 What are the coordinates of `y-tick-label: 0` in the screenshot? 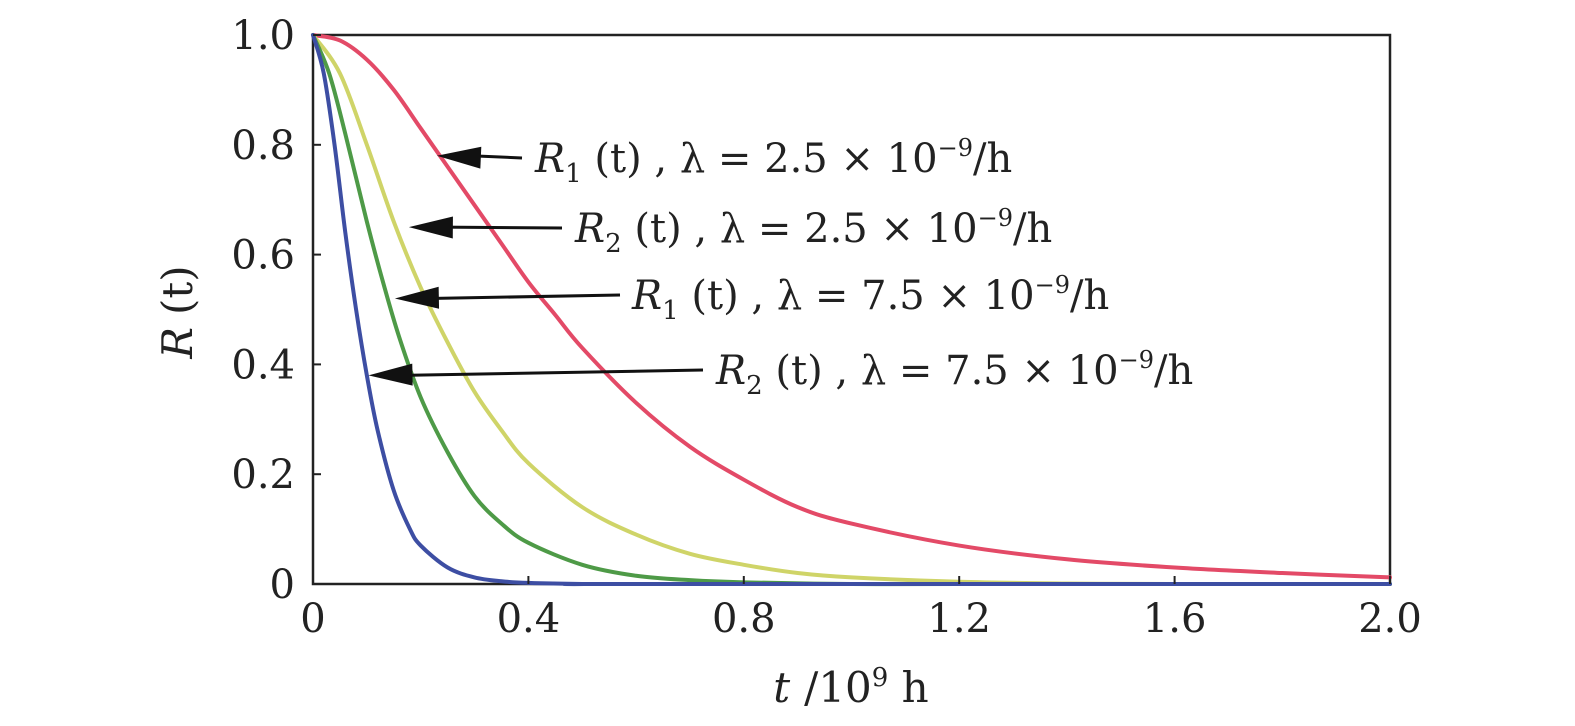 It's located at (282, 585).